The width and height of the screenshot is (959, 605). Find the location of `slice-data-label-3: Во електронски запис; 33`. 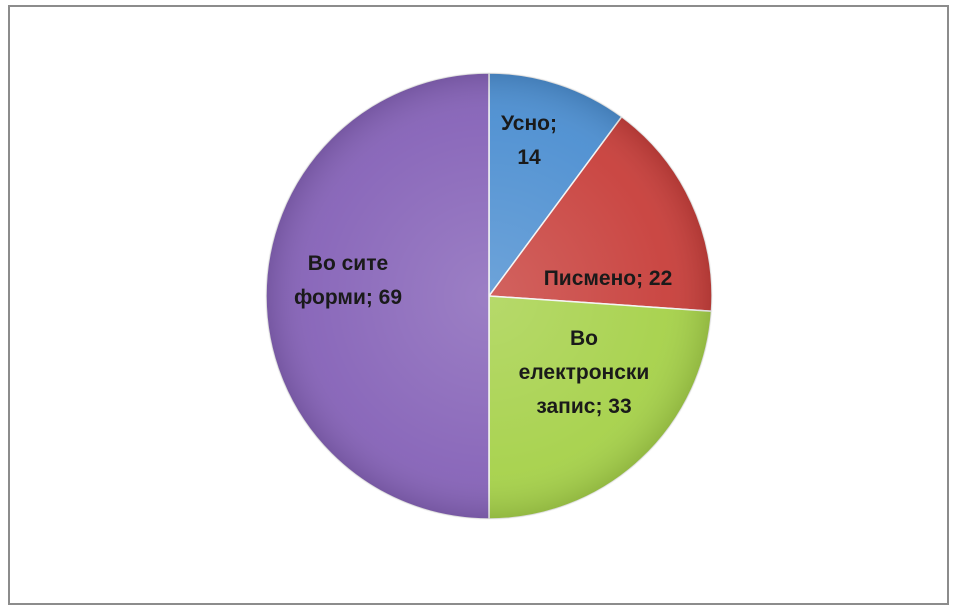

slice-data-label-3: Во електронски запис; 33 is located at coordinates (584, 372).